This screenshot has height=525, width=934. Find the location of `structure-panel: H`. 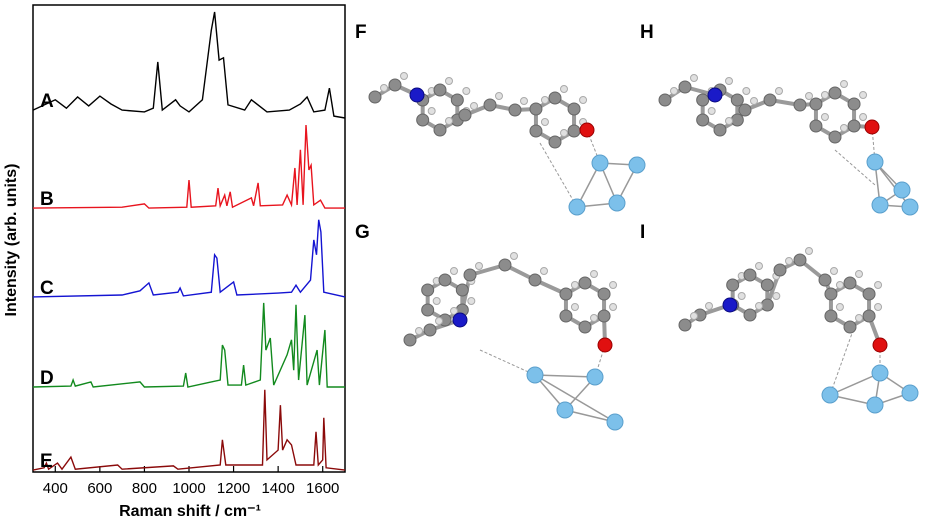

structure-panel: H is located at coordinates (779, 119).